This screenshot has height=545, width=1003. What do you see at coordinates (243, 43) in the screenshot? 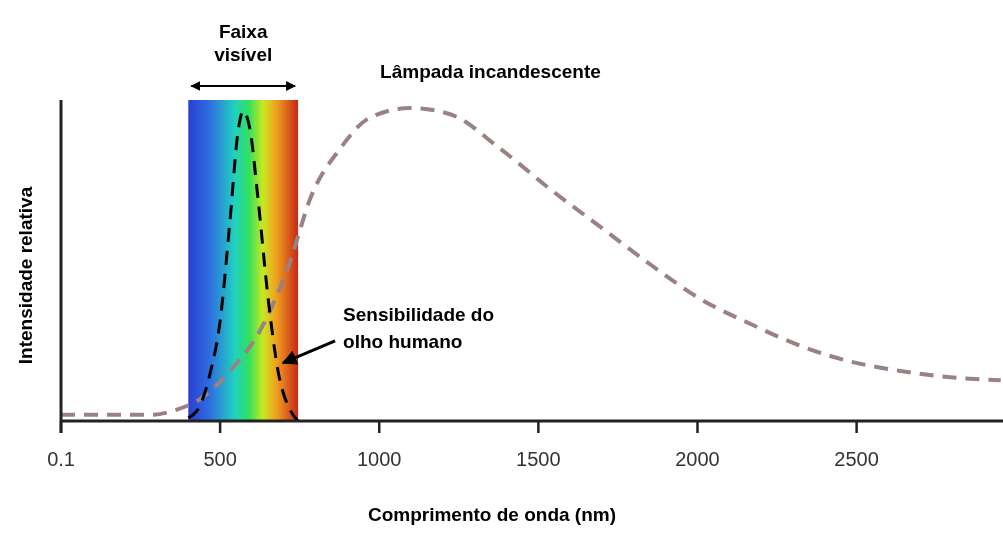
I see `band-label: Faixa visível` at bounding box center [243, 43].